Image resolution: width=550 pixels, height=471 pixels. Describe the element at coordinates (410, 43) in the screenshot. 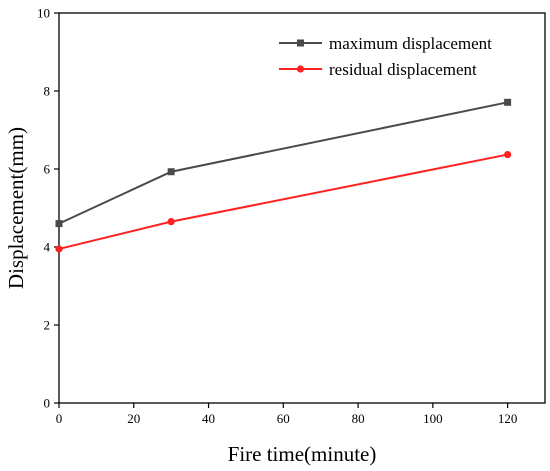

I see `legend-label: maximum displacement` at that location.